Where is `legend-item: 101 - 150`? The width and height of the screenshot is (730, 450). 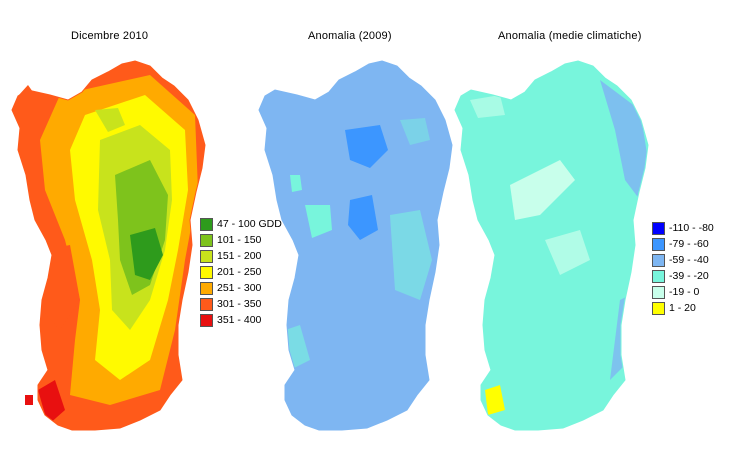 legend-item: 101 - 150 is located at coordinates (241, 240).